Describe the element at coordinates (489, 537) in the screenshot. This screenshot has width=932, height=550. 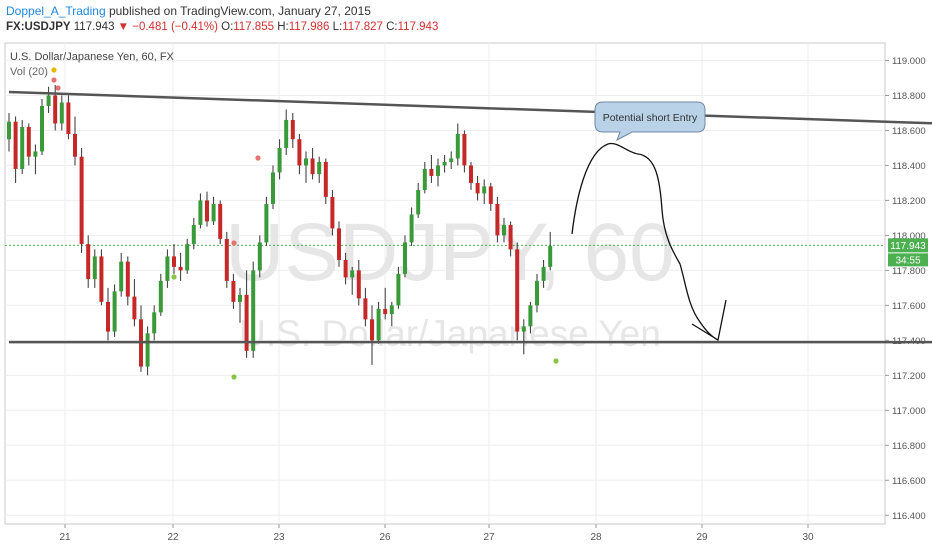
I see `x-tick-label: 27` at that location.